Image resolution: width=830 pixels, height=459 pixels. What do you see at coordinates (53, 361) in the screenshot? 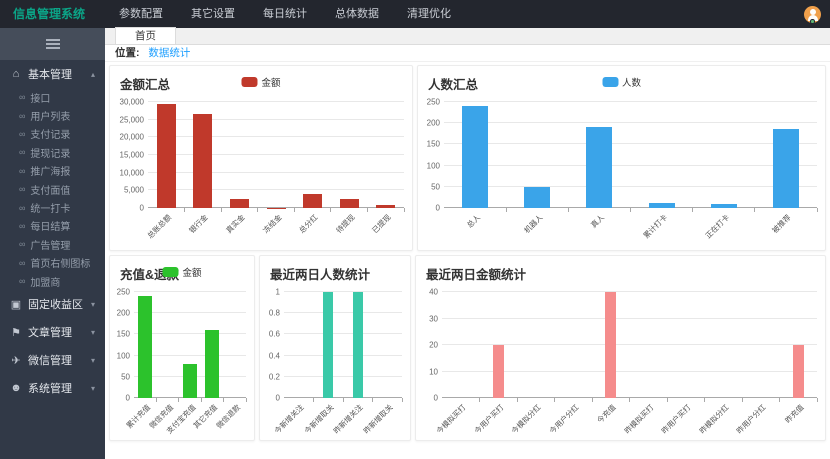
I see `sidebar-group-3: ✈ 微信管理 ▾` at bounding box center [53, 361].